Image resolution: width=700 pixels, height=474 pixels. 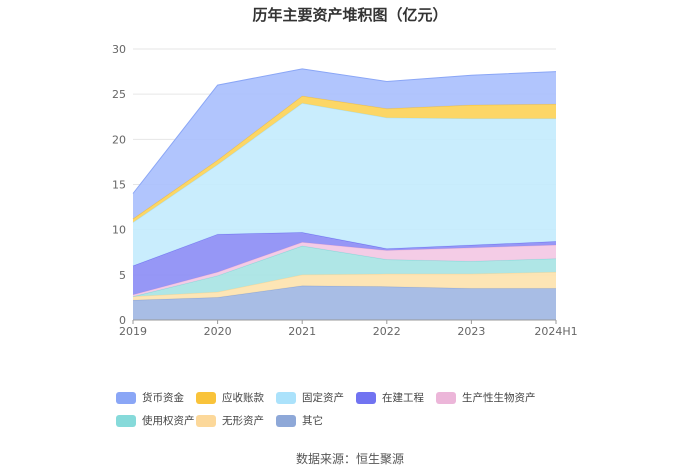 What do you see at coordinates (119, 49) in the screenshot?
I see `y-tick-label: 30` at bounding box center [119, 49].